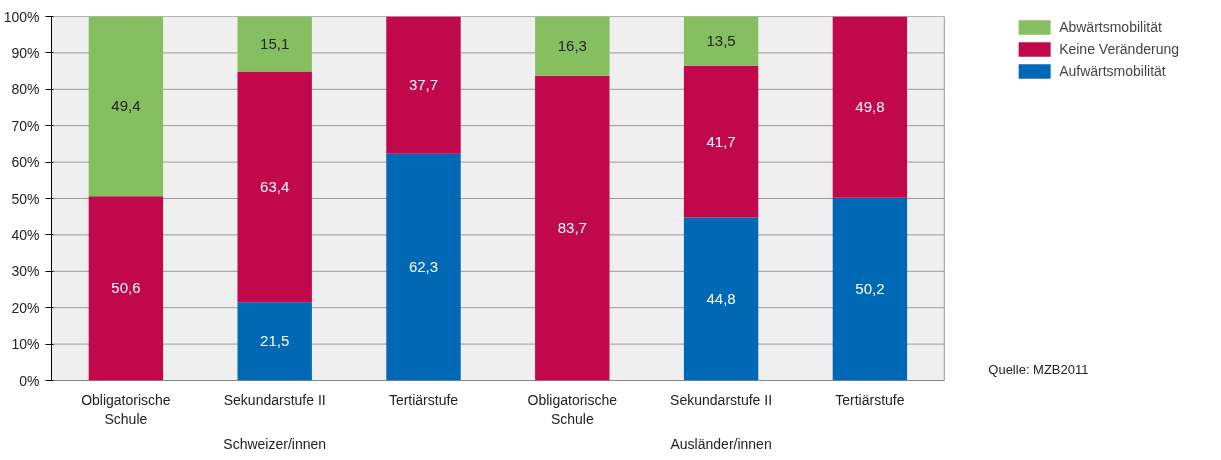 The image size is (1221, 460). I want to click on data-label: 83,7, so click(572, 228).